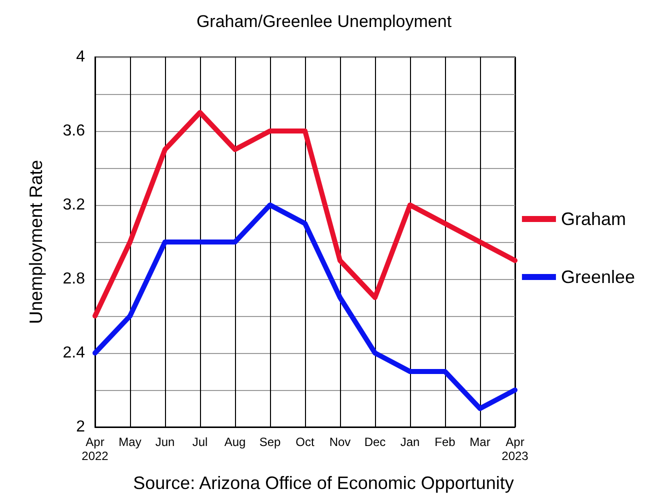 This screenshot has height=500, width=648. Describe the element at coordinates (410, 442) in the screenshot. I see `x-tick-label: Jan` at that location.